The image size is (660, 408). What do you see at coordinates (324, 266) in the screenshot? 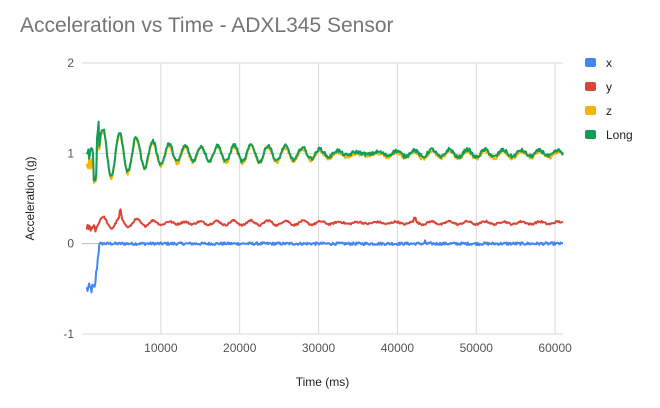
I see `series-line-x` at bounding box center [324, 266].